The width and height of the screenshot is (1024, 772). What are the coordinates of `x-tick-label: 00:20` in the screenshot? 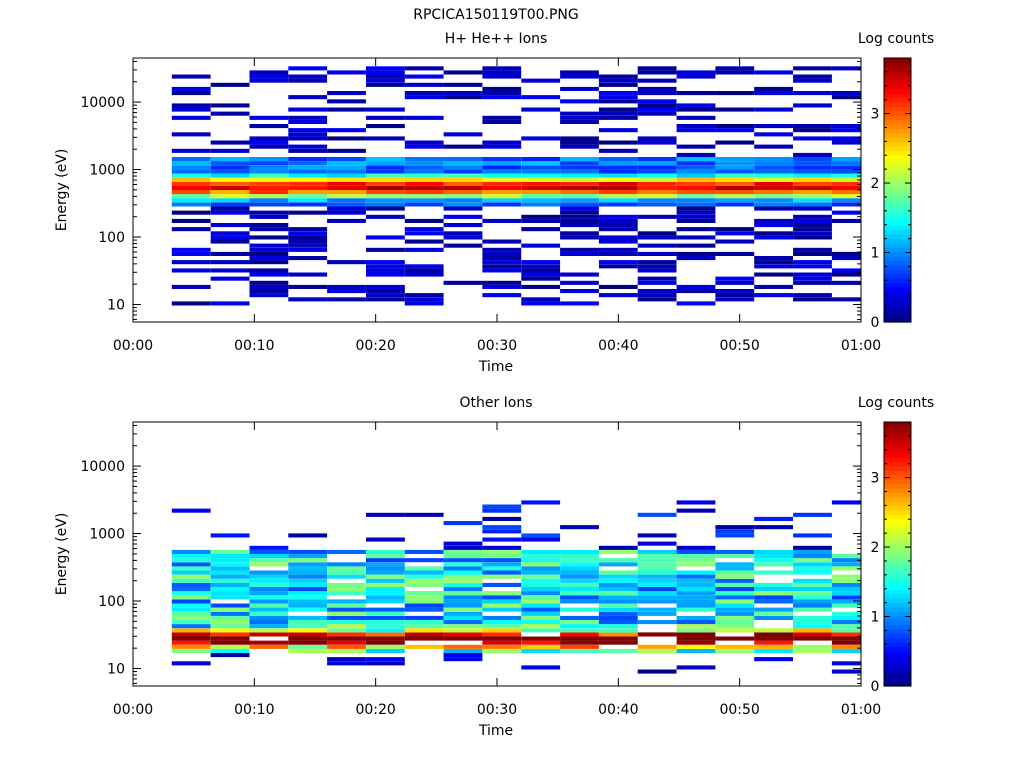 It's located at (375, 710).